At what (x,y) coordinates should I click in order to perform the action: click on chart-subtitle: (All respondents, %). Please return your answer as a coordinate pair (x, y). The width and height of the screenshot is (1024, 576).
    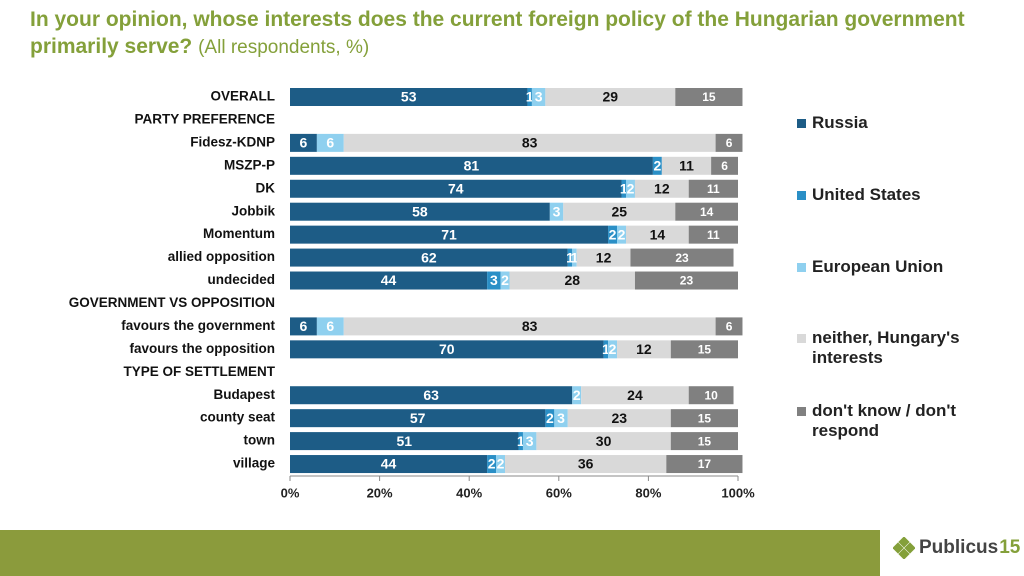
    Looking at the image, I should click on (284, 47).